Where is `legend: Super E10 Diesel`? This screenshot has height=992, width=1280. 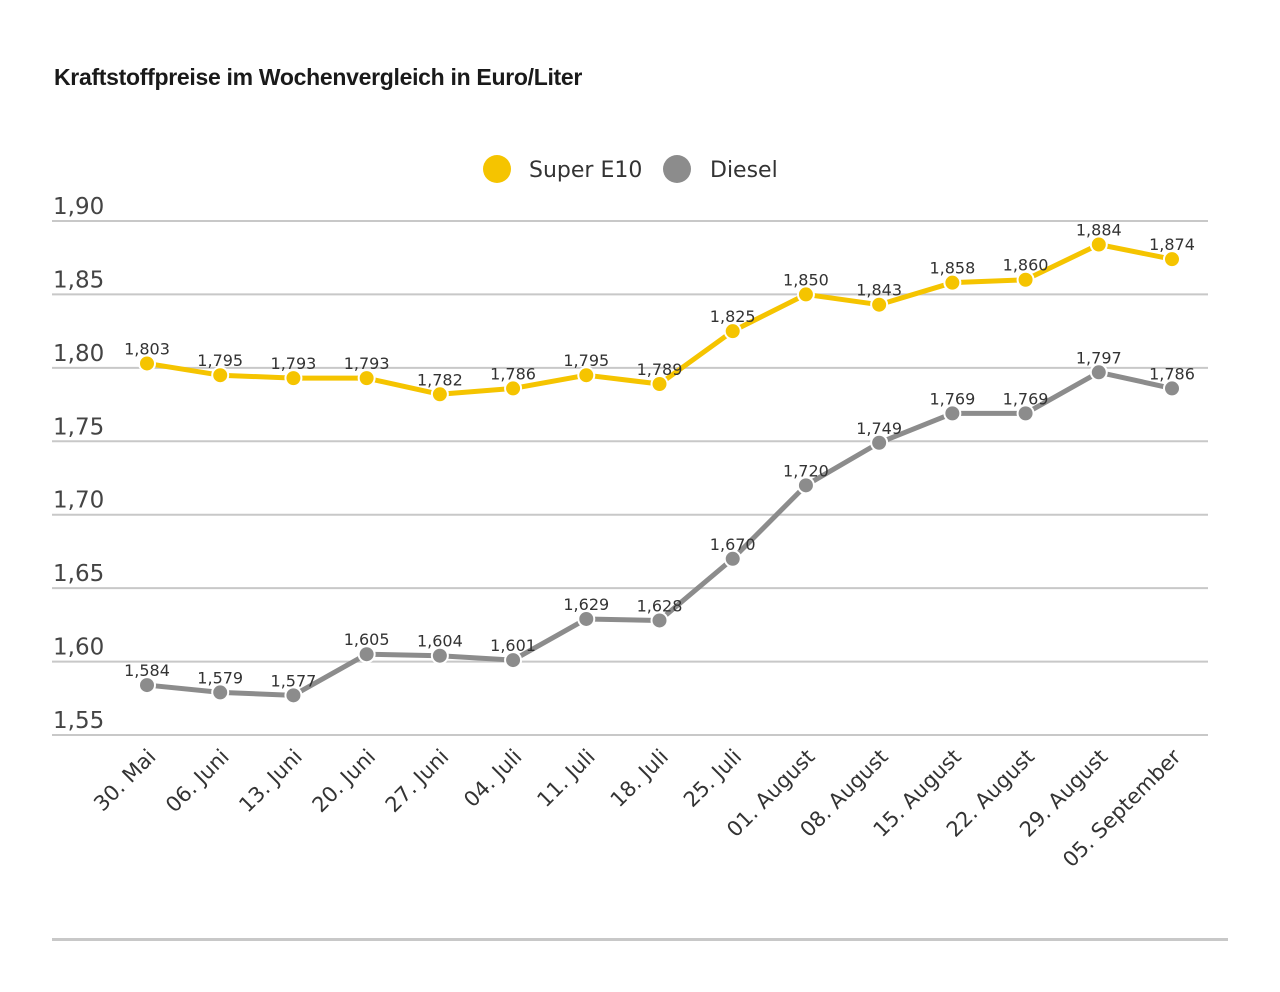
legend: Super E10 Diesel is located at coordinates (630, 169).